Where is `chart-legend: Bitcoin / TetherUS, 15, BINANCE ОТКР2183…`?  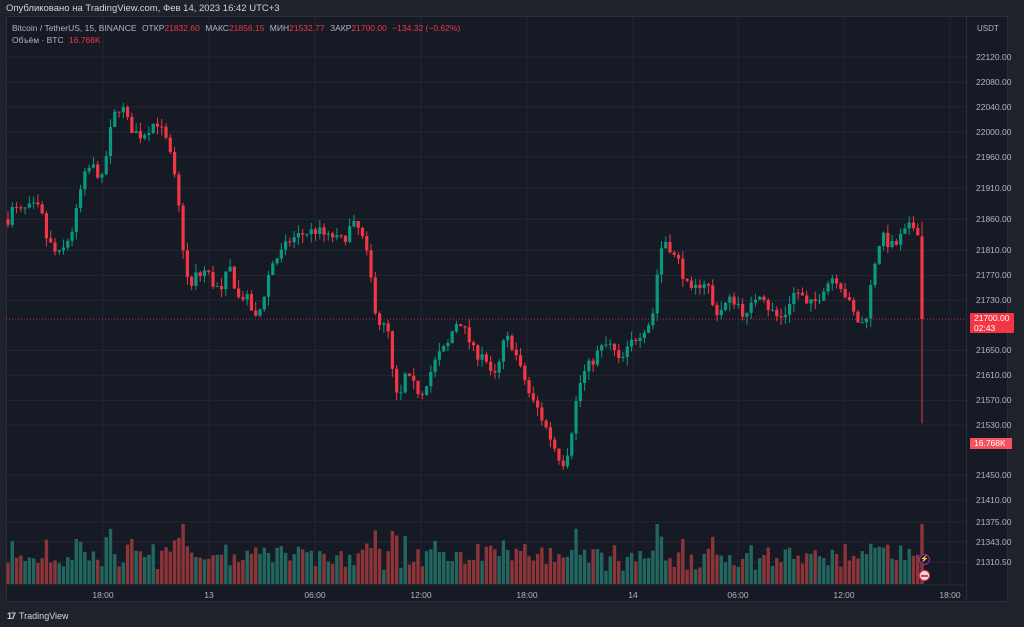 chart-legend: Bitcoin / TetherUS, 15, BINANCE ОТКР2183… is located at coordinates (236, 34).